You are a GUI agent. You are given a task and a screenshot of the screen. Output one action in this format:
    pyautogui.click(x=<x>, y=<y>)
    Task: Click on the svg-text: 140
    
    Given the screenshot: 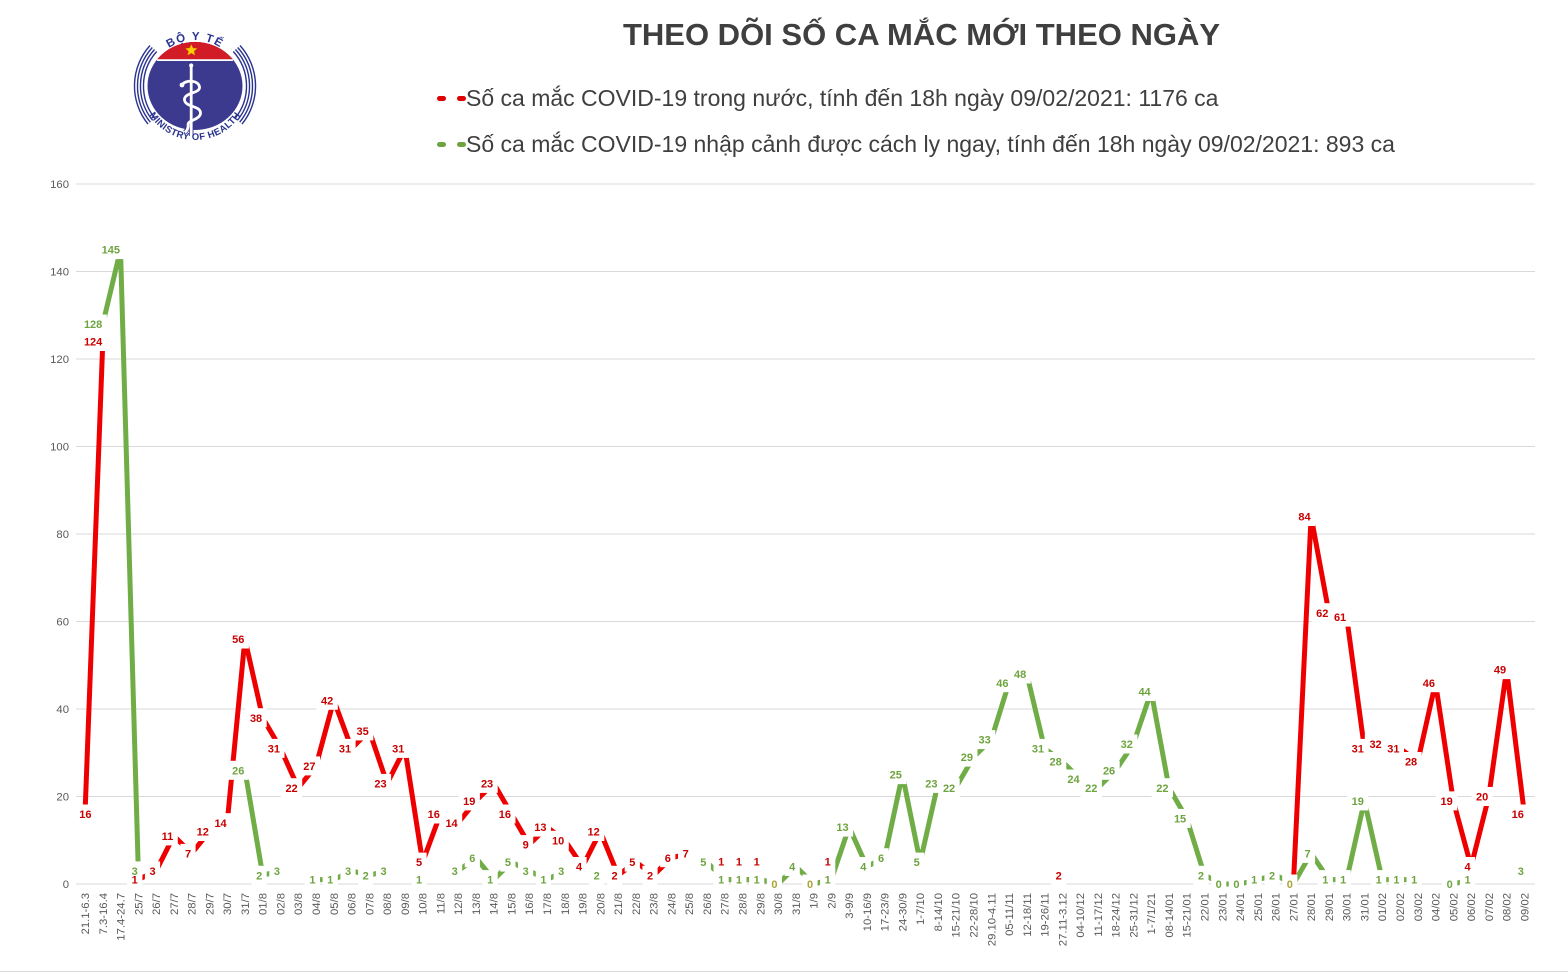 What is the action you would take?
    pyautogui.click(x=59, y=273)
    